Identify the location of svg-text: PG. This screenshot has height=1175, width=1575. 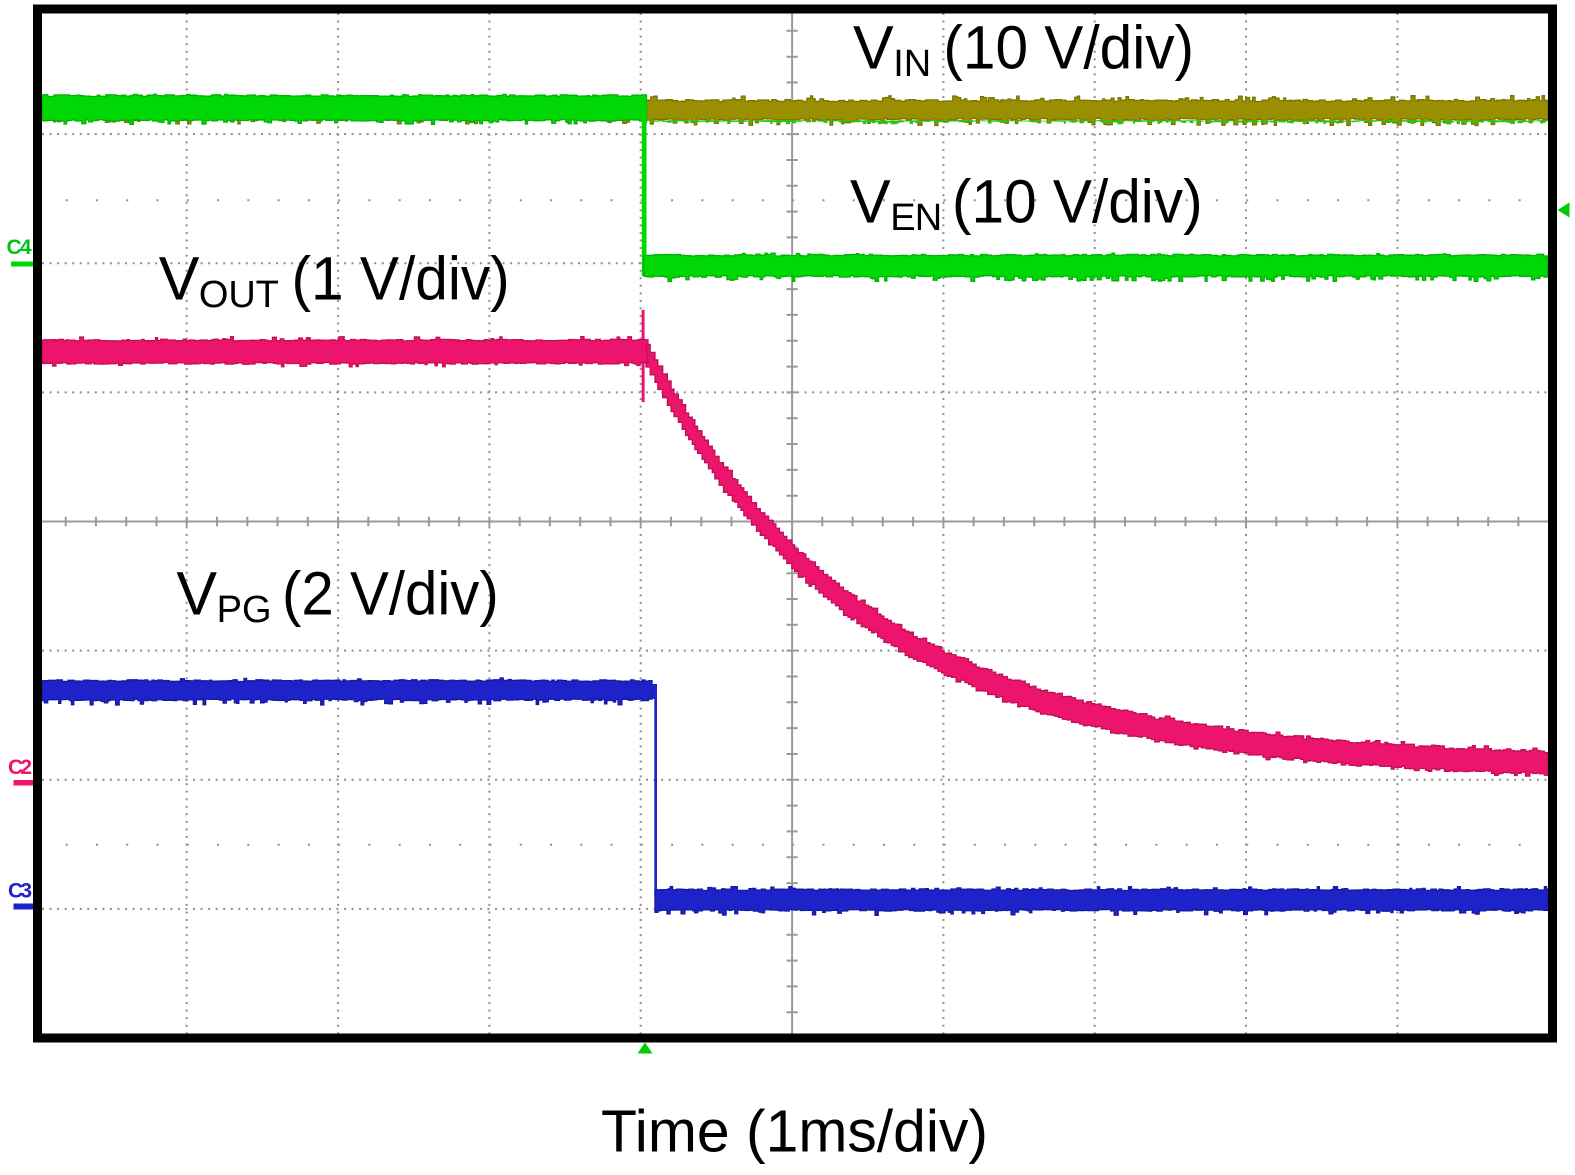
(244, 610).